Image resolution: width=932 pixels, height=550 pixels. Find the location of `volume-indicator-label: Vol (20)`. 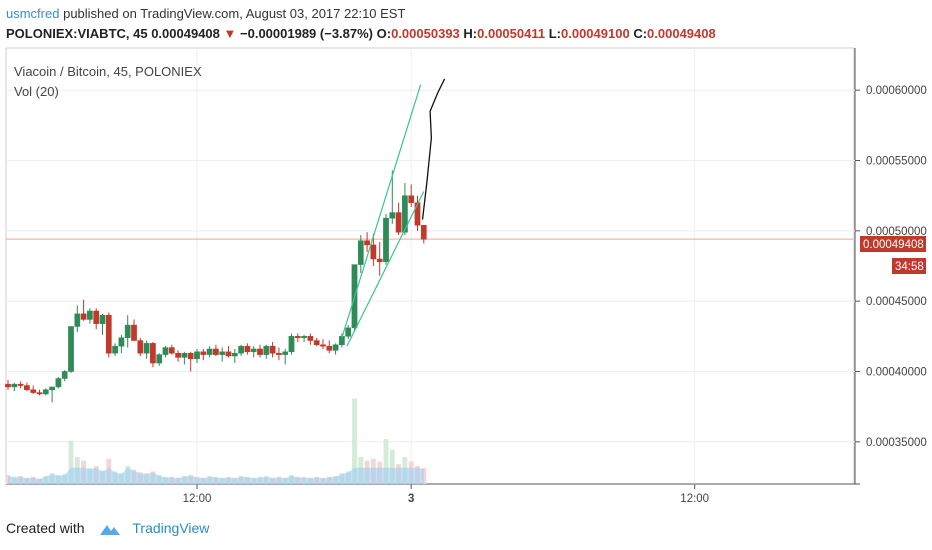

volume-indicator-label: Vol (20) is located at coordinates (36, 91).